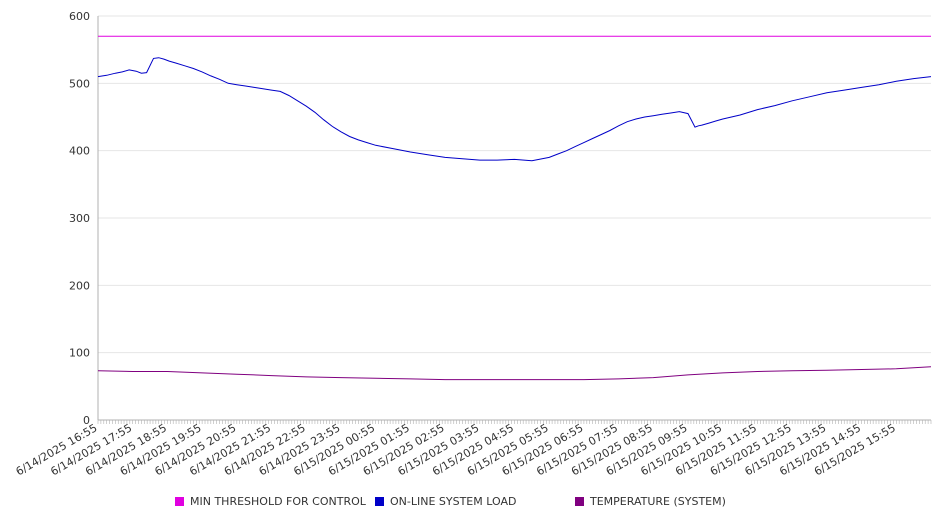 The width and height of the screenshot is (946, 526). I want to click on y-tick-label: 200, so click(79, 285).